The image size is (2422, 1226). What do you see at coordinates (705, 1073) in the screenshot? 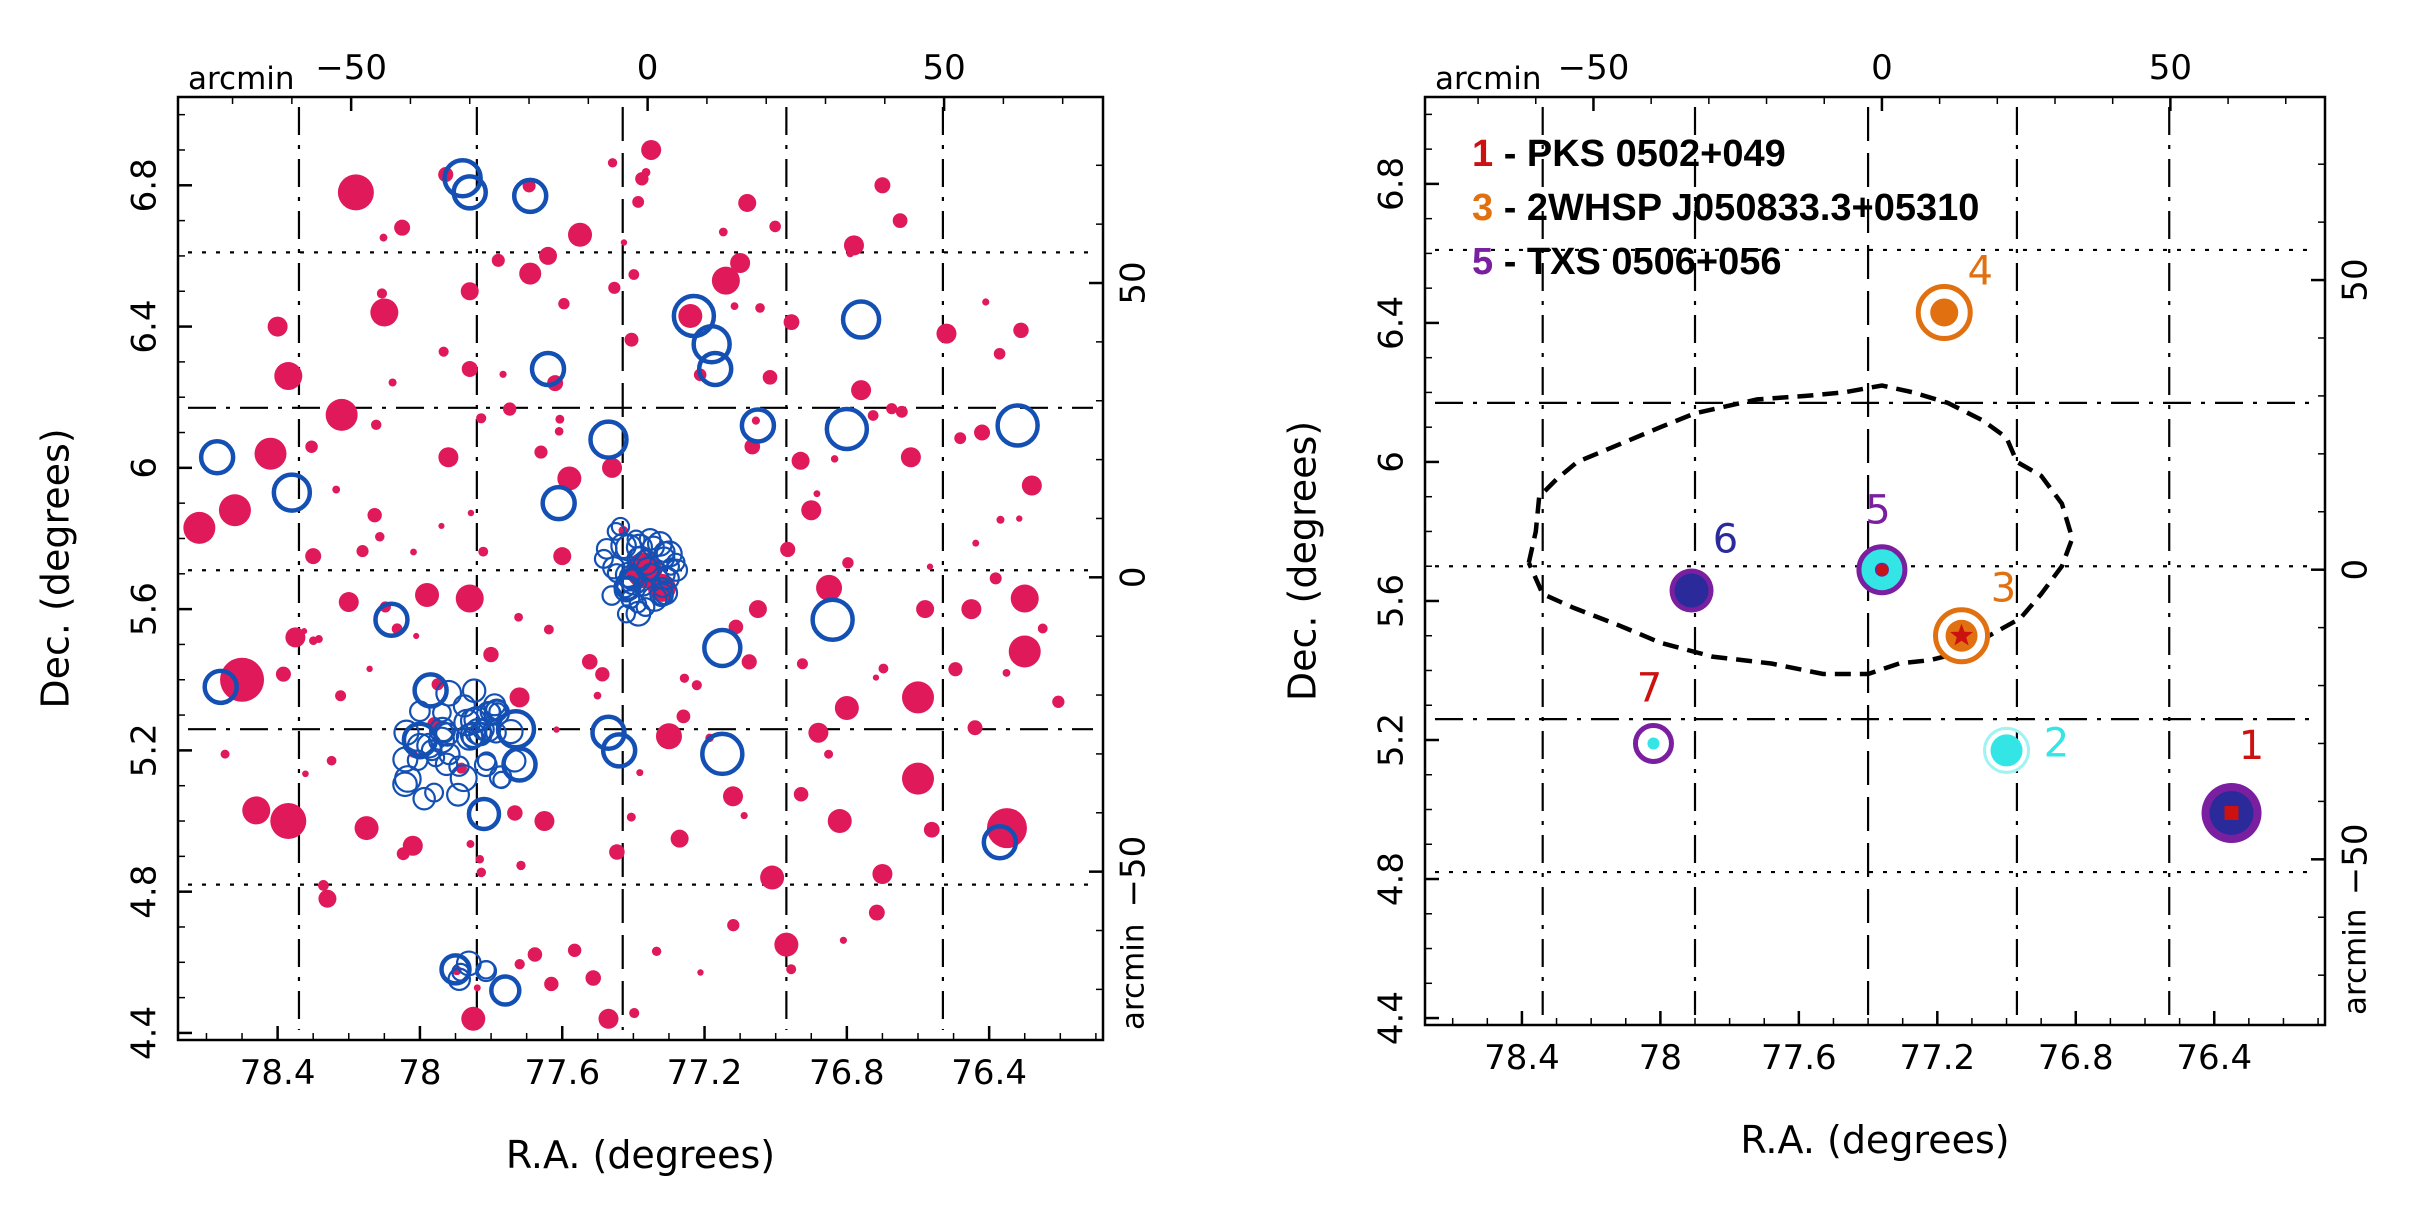
I see `x-tick-label: 77.2` at bounding box center [705, 1073].